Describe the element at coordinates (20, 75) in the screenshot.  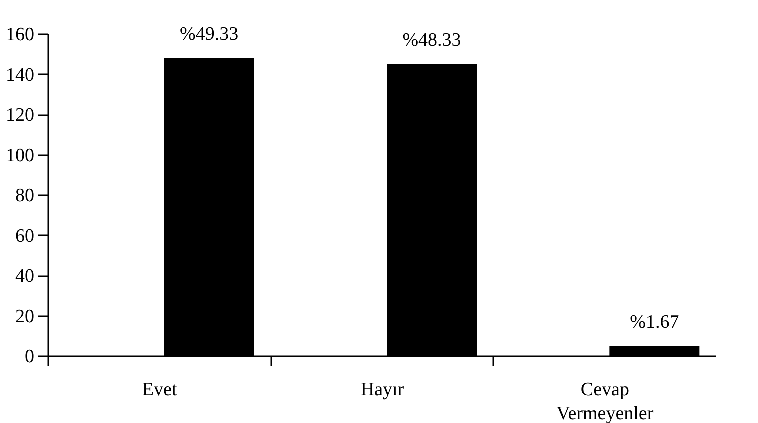
I see `y-tick-label: 140` at that location.